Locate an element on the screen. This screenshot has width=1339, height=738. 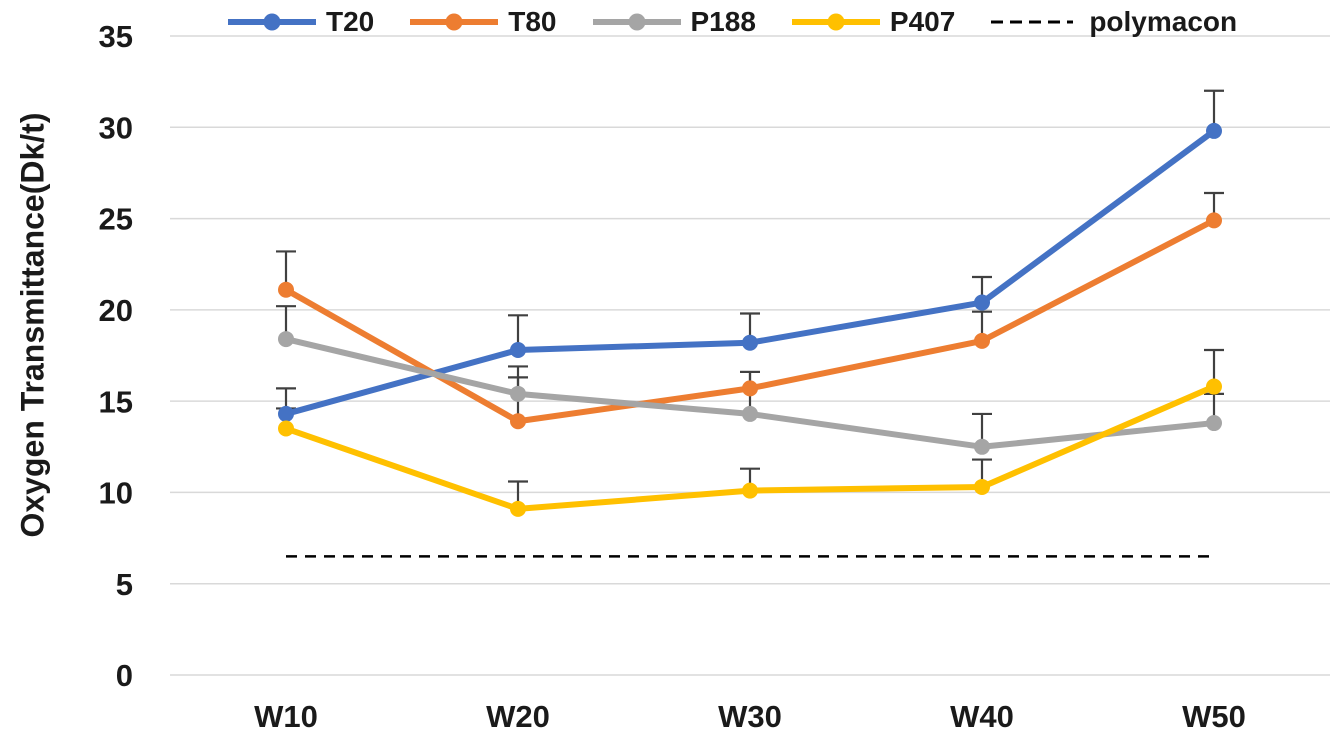
y-axis-title: Oxygen Transmittance(Dk/t) is located at coordinates (32, 325).